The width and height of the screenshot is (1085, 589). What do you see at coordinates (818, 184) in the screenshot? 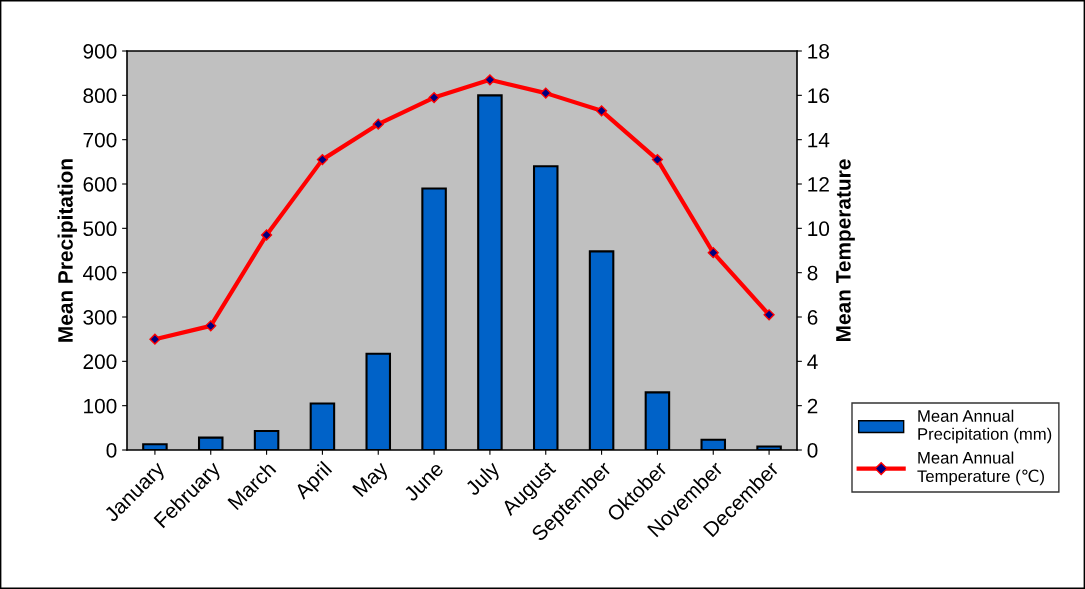
I see `y2-tick-label: 12` at bounding box center [818, 184].